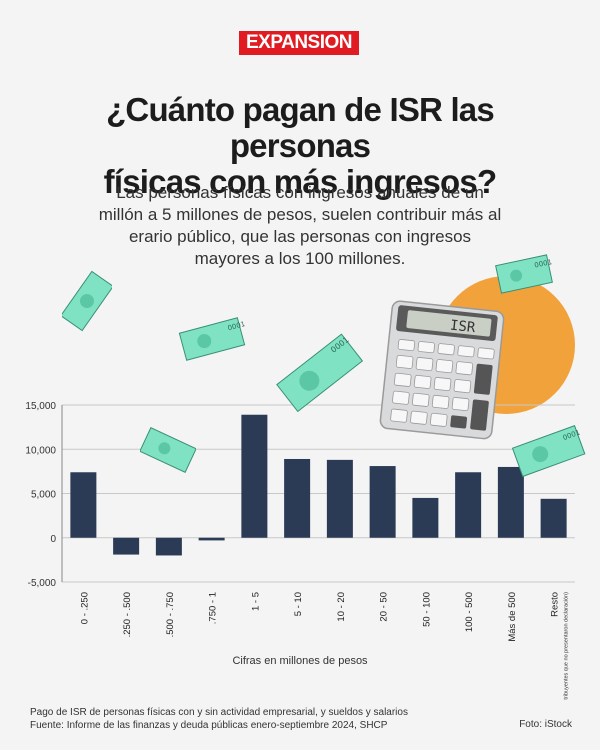 The width and height of the screenshot is (600, 750). I want to click on x-tick-label: 50 - 100, so click(426, 609).